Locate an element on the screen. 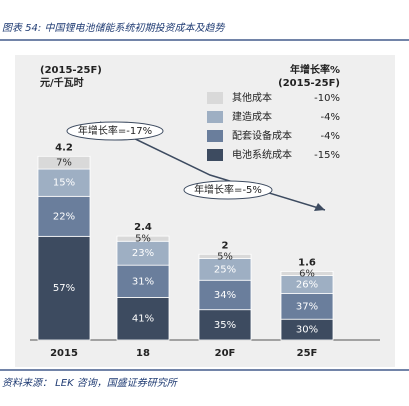 The image size is (409, 406). segment-label: 31% is located at coordinates (143, 281).